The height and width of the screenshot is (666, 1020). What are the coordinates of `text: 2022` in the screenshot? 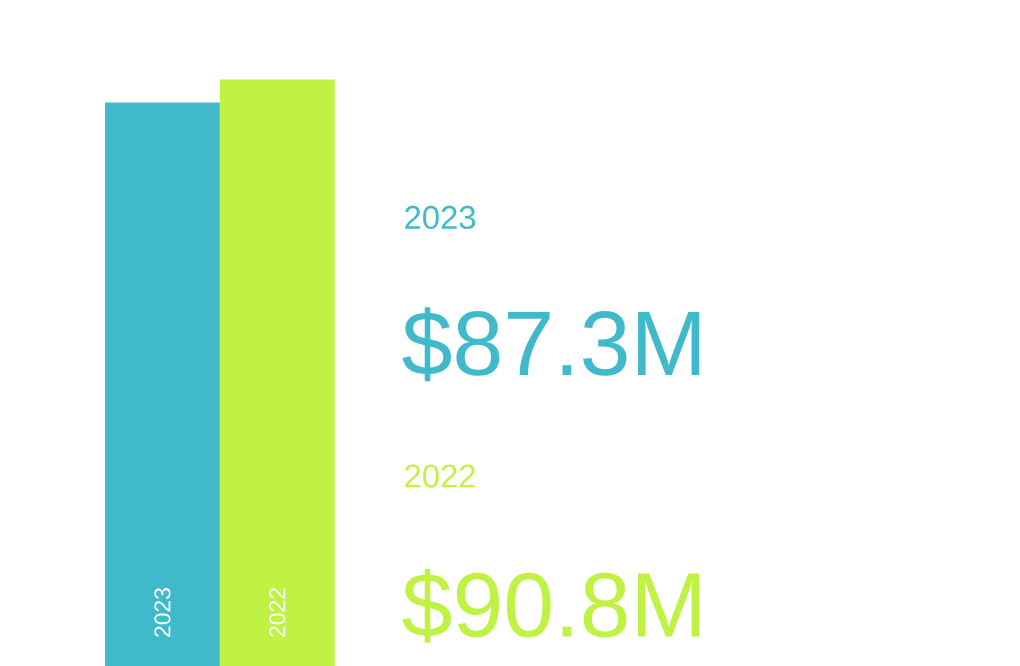 It's located at (440, 476).